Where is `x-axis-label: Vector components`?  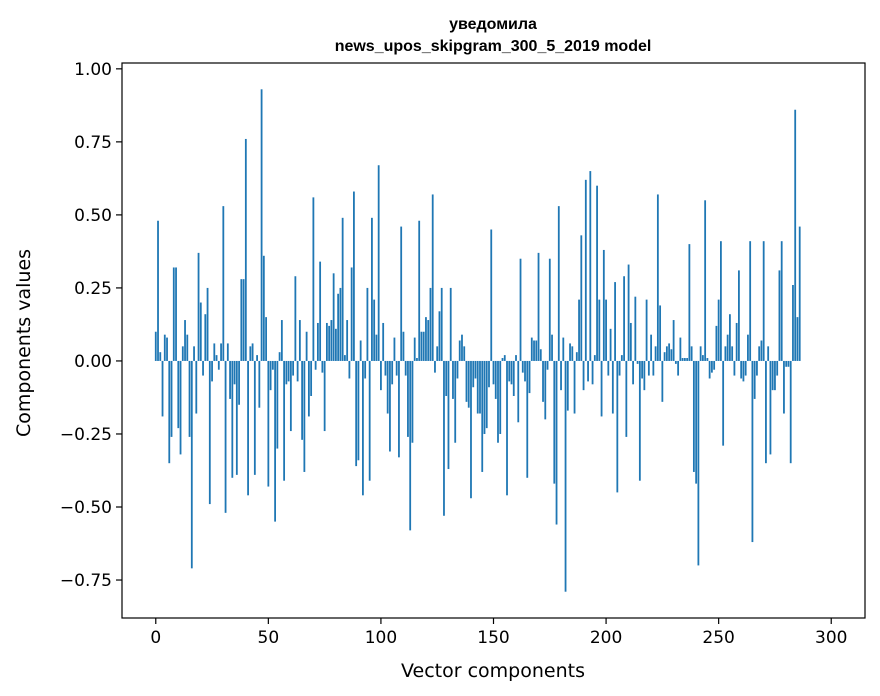 x-axis-label: Vector components is located at coordinates (493, 671).